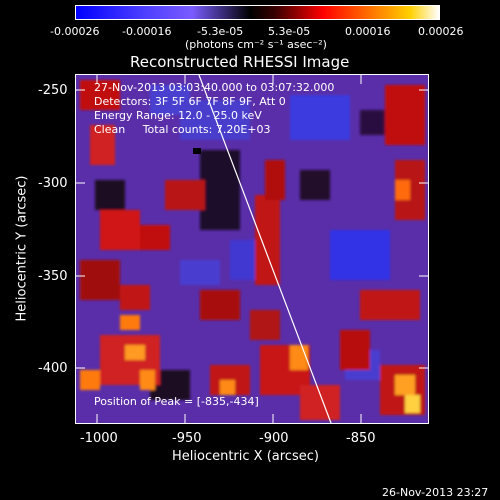 This screenshot has width=500, height=500. I want to click on x-tick-label: -900, so click(274, 438).